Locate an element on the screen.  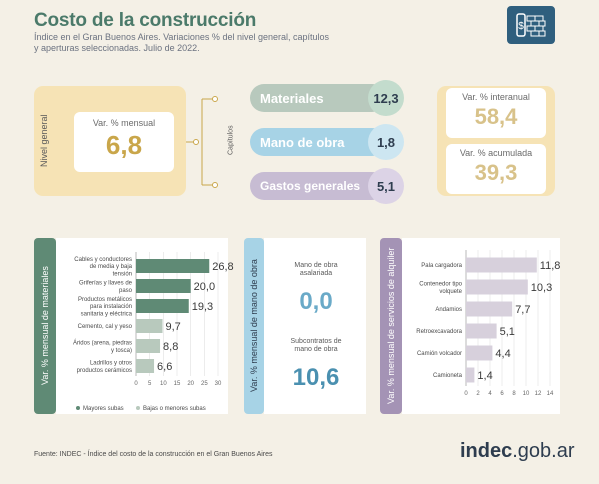
nivel-general-side-label: Nivel general is located at coordinates (44, 141).